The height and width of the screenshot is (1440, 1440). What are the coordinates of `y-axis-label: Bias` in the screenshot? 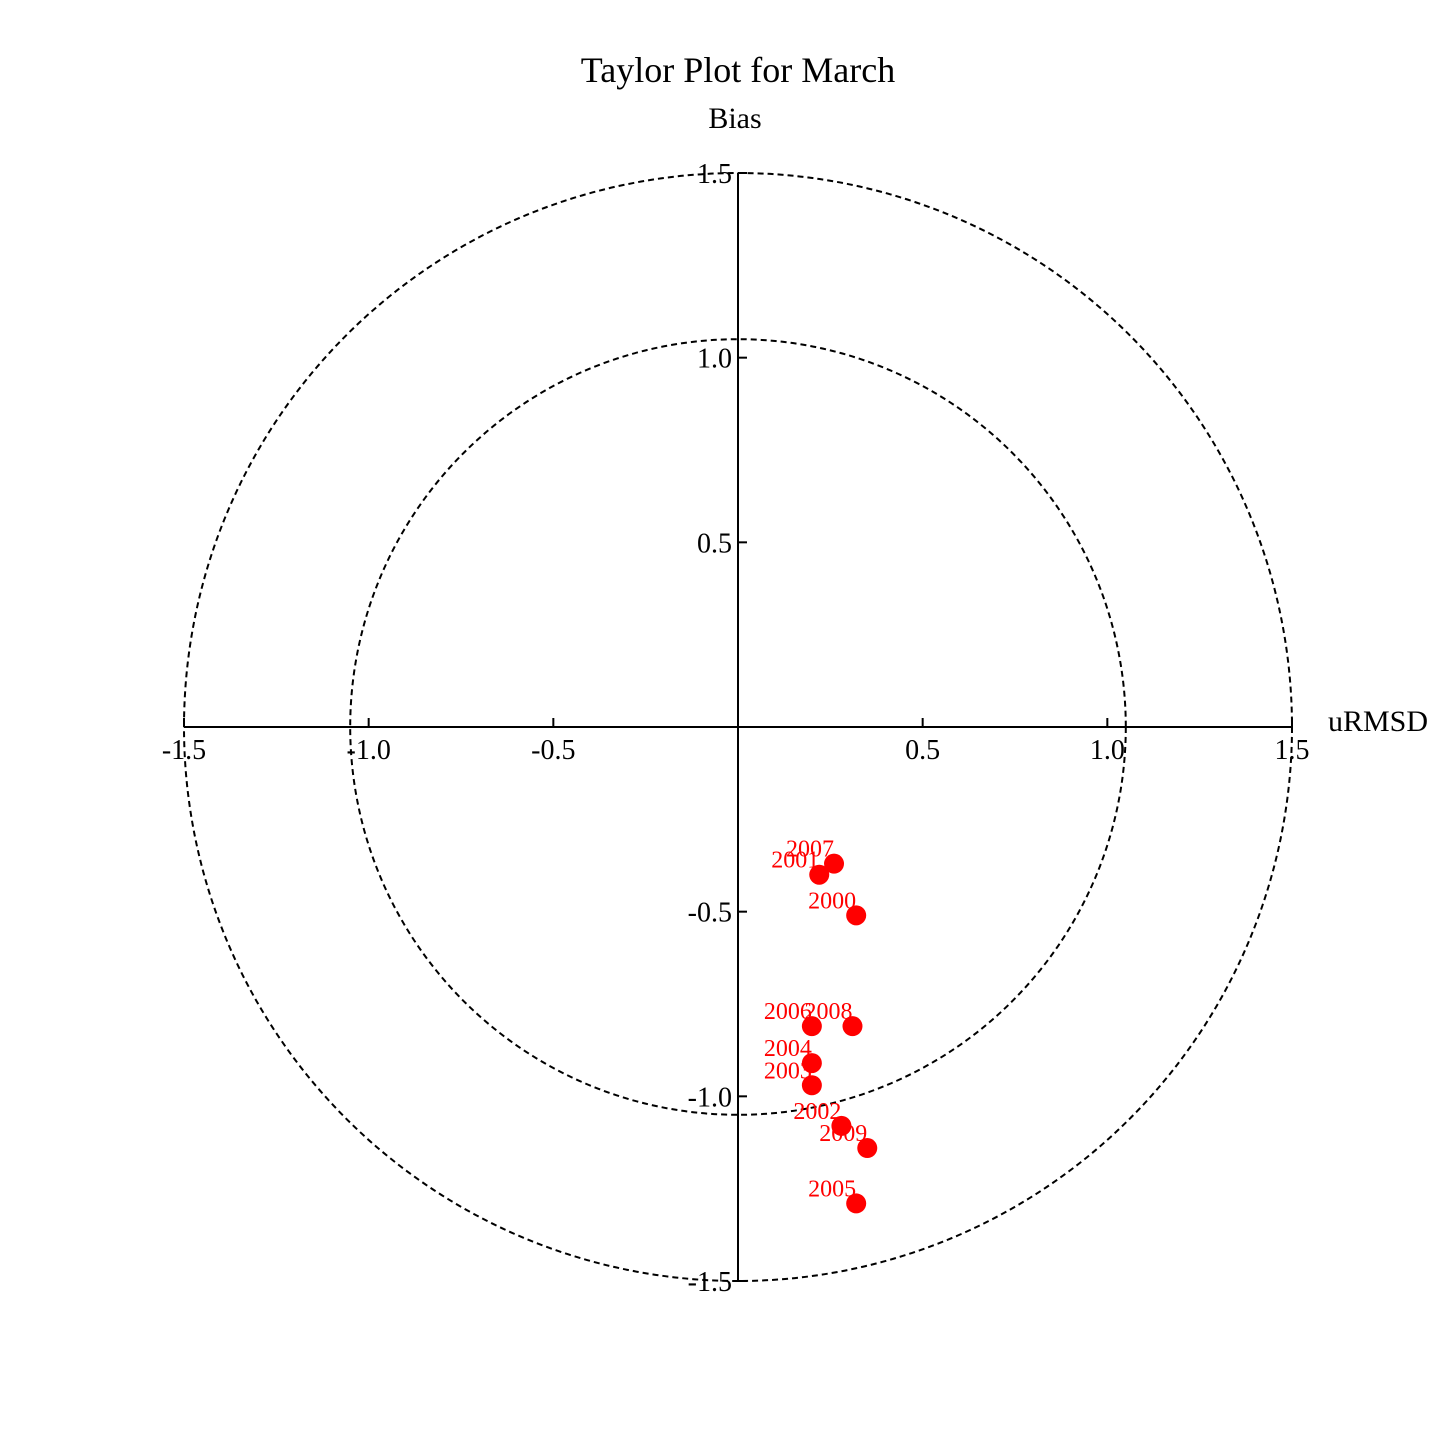 It's located at (734, 118).